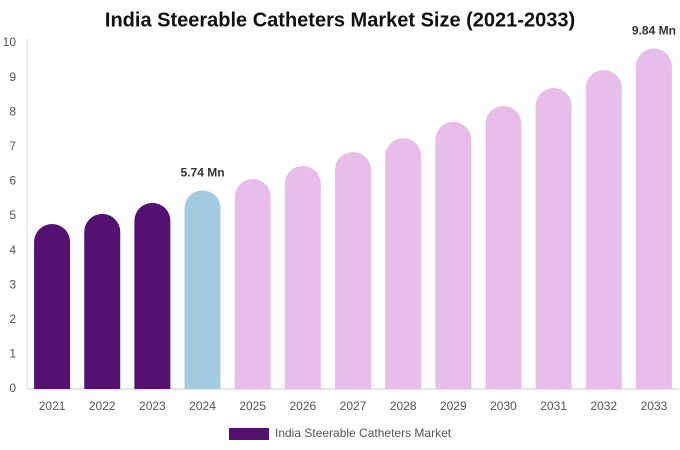  Describe the element at coordinates (453, 406) in the screenshot. I see `x-tick-label: 2029` at that location.